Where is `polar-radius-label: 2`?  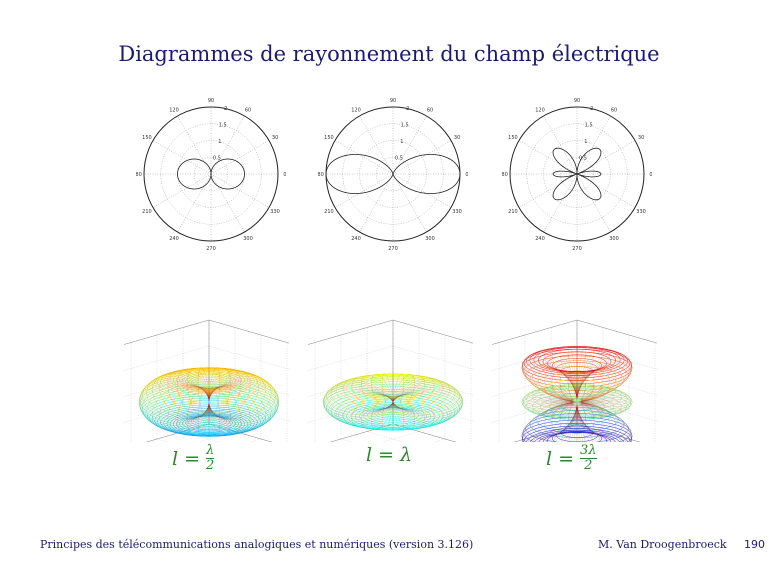 polar-radius-label: 2 is located at coordinates (407, 109).